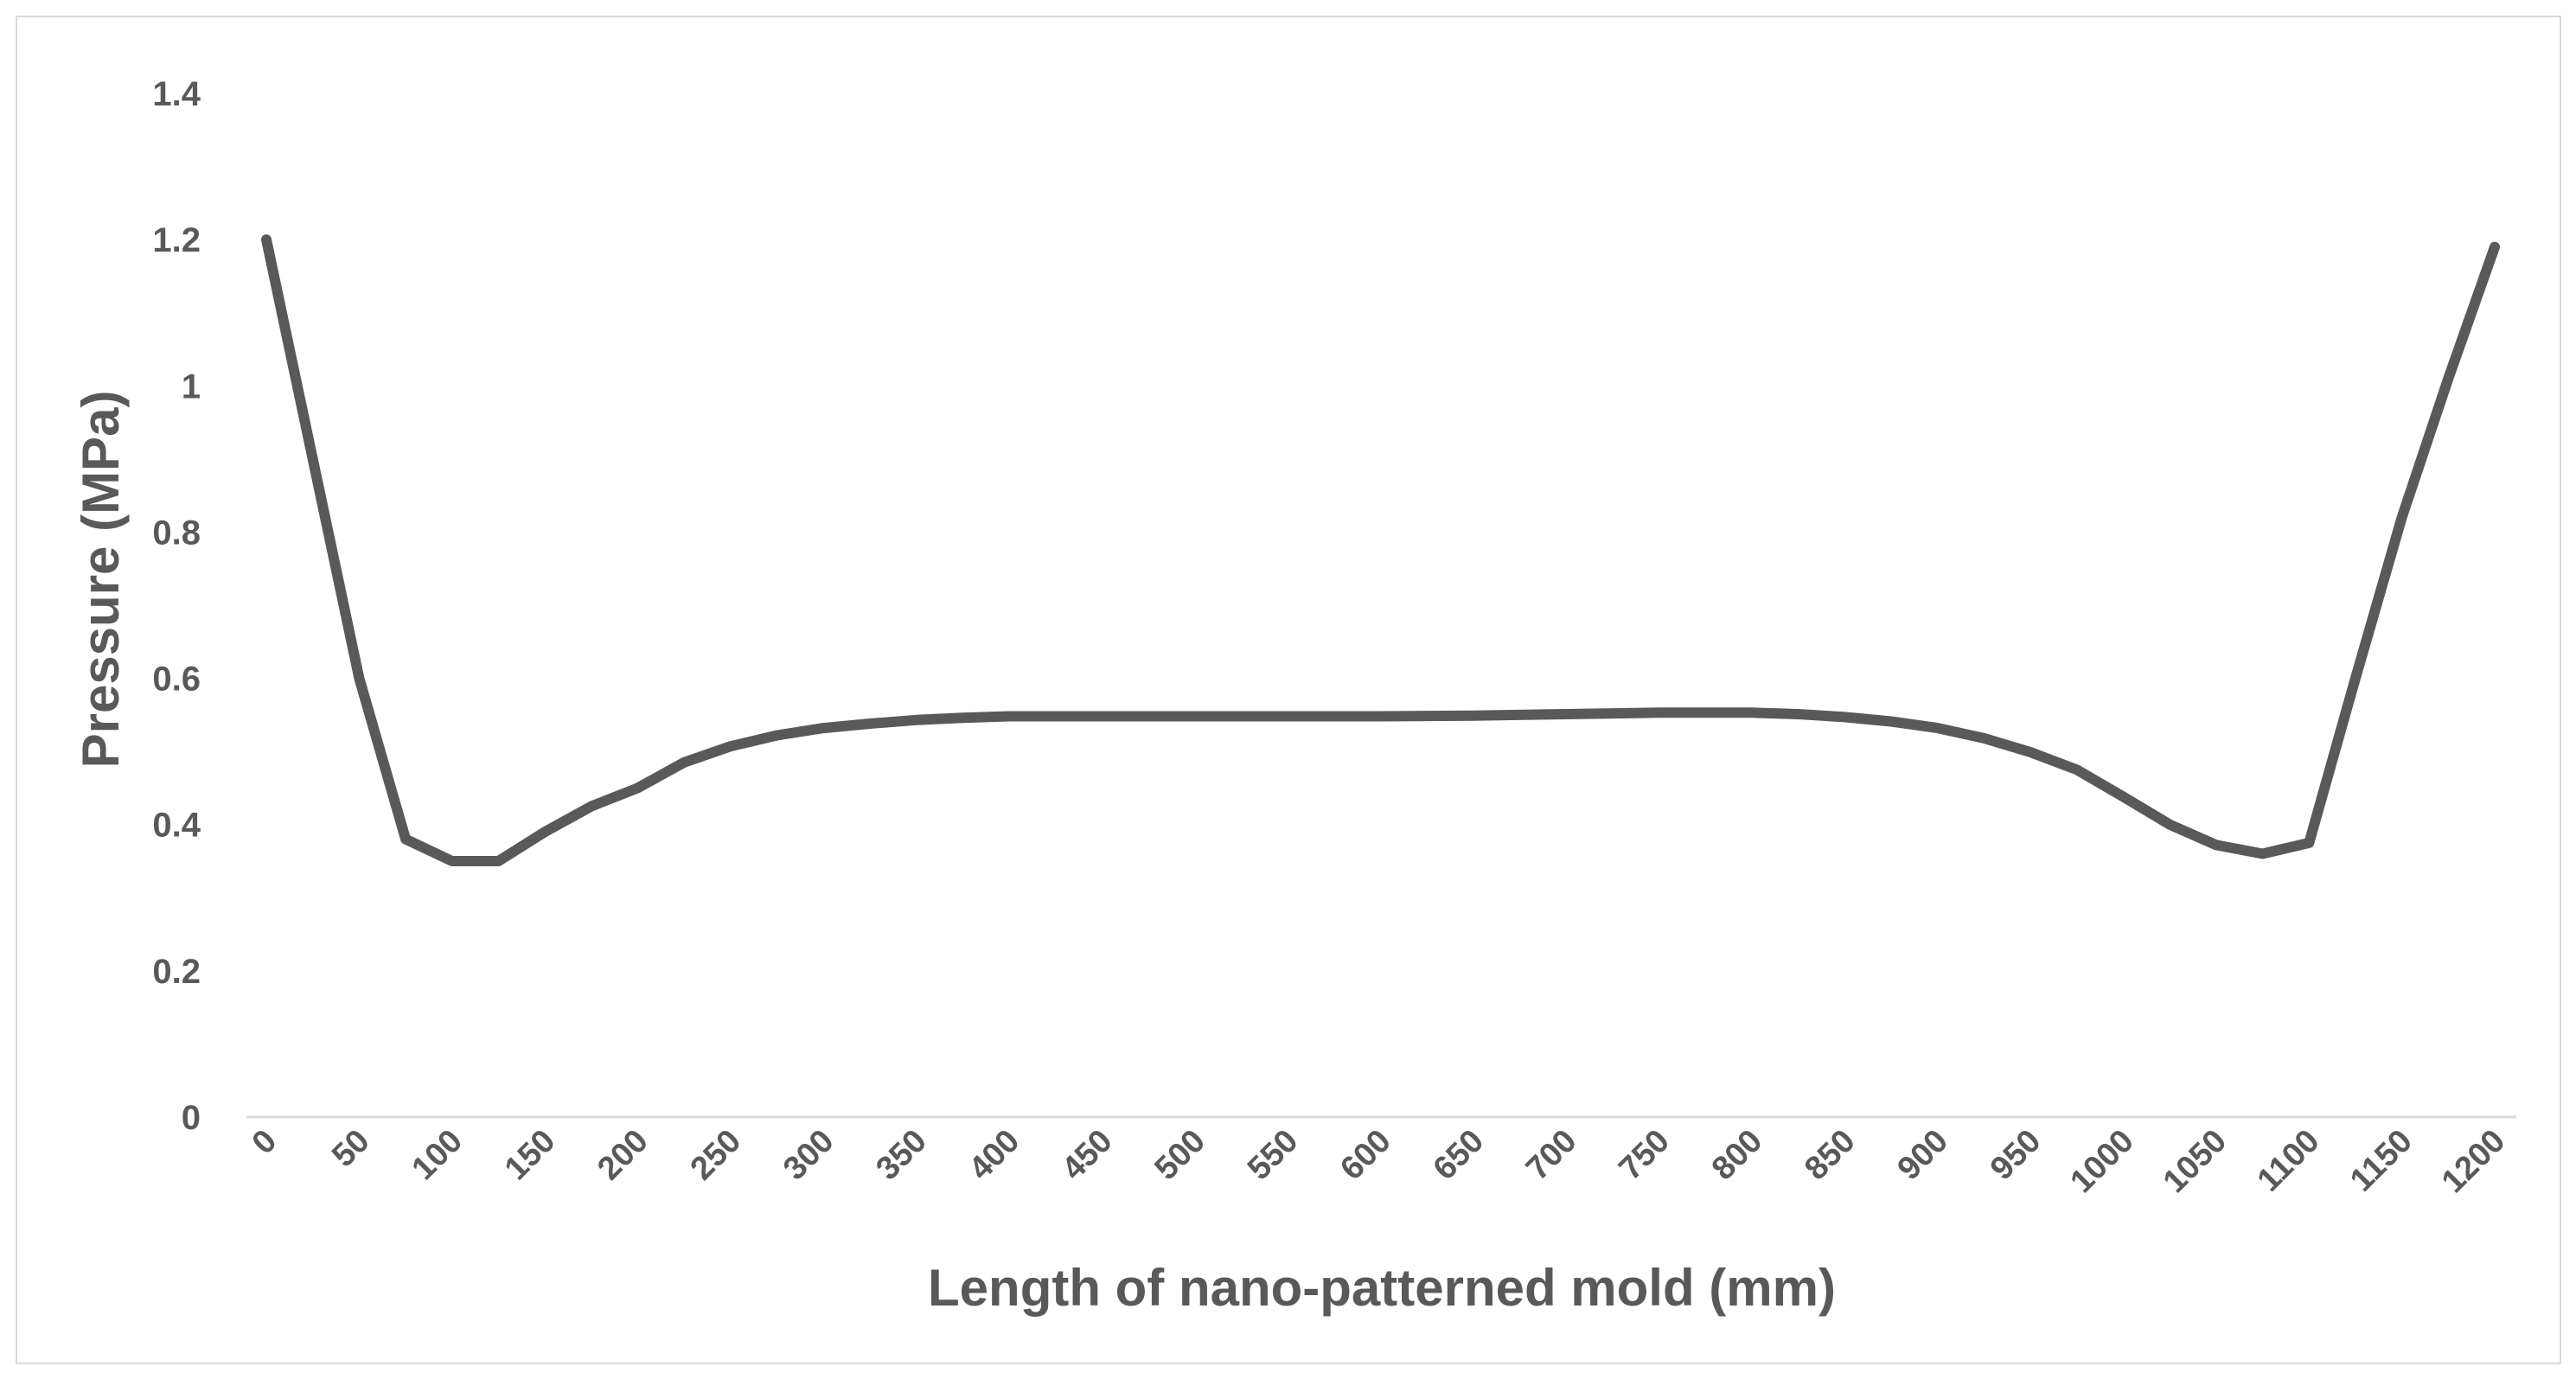  Describe the element at coordinates (1181, 1155) in the screenshot. I see `x-tick-label: 500` at that location.